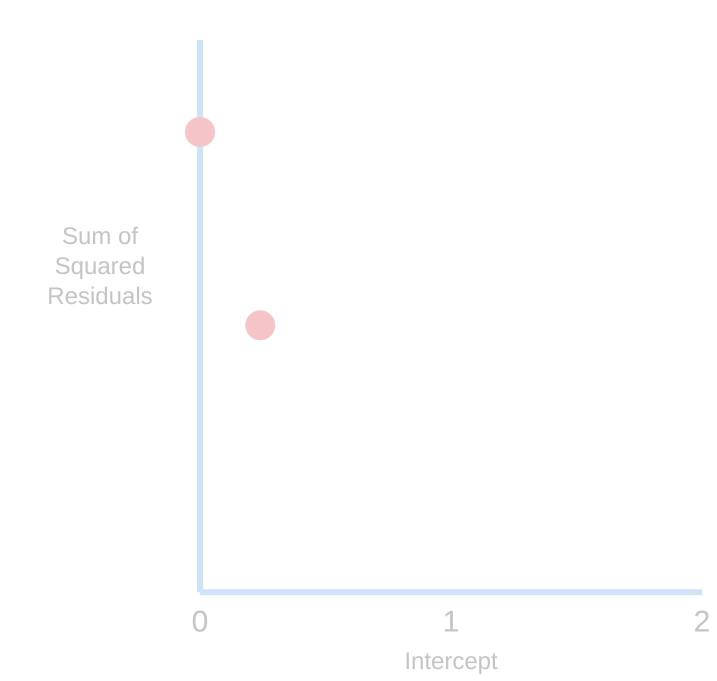 Image resolution: width=717 pixels, height=681 pixels. I want to click on x-axis-title: Intercept, so click(451, 662).